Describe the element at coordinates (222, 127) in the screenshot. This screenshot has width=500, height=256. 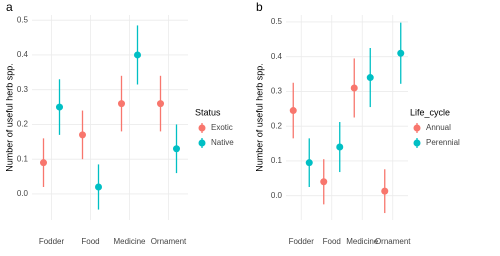
I see `legend-label: Exotic` at that location.